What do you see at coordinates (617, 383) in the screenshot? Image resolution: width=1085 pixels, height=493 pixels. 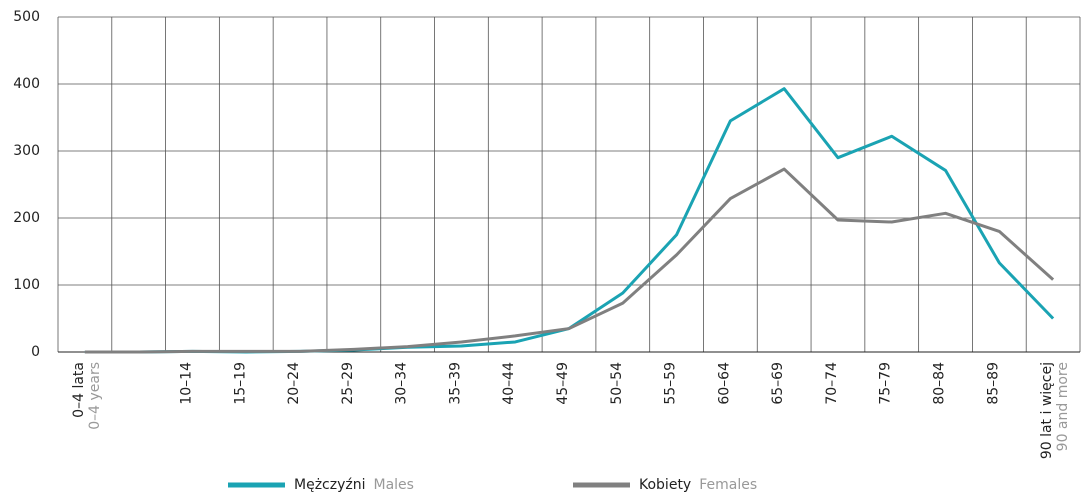 I see `x-tick-label: 50–54` at bounding box center [617, 383].